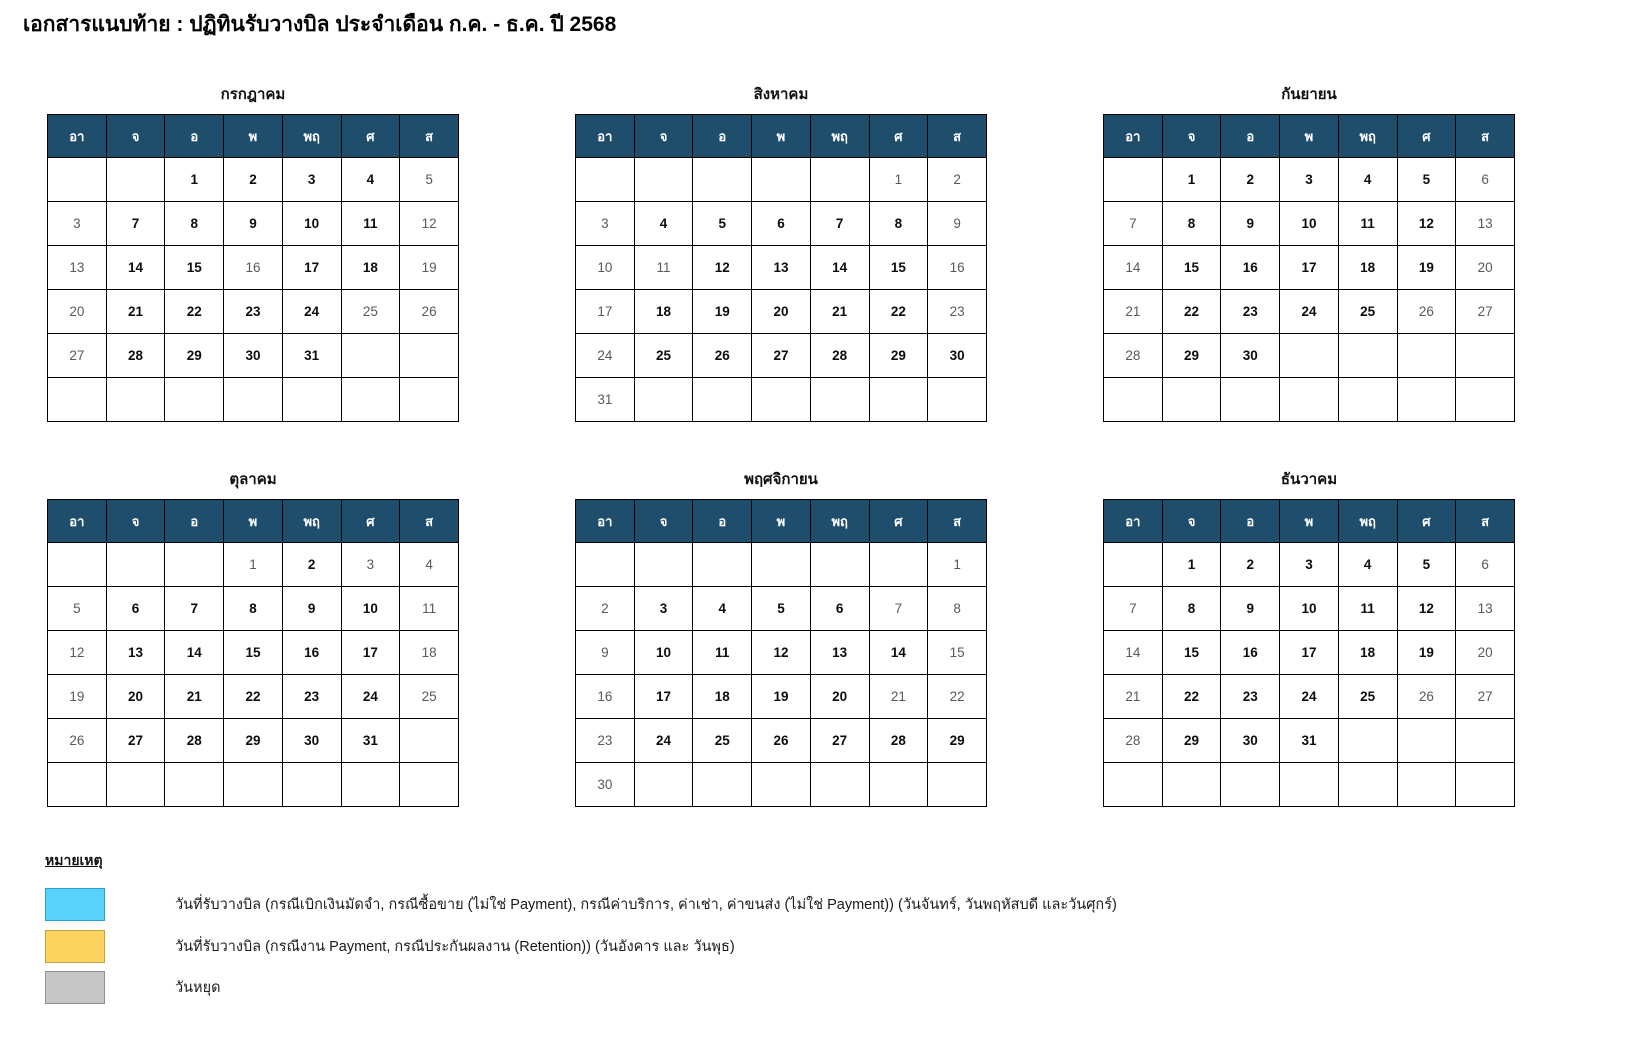  I want to click on day-cell: 30, so click(605, 784).